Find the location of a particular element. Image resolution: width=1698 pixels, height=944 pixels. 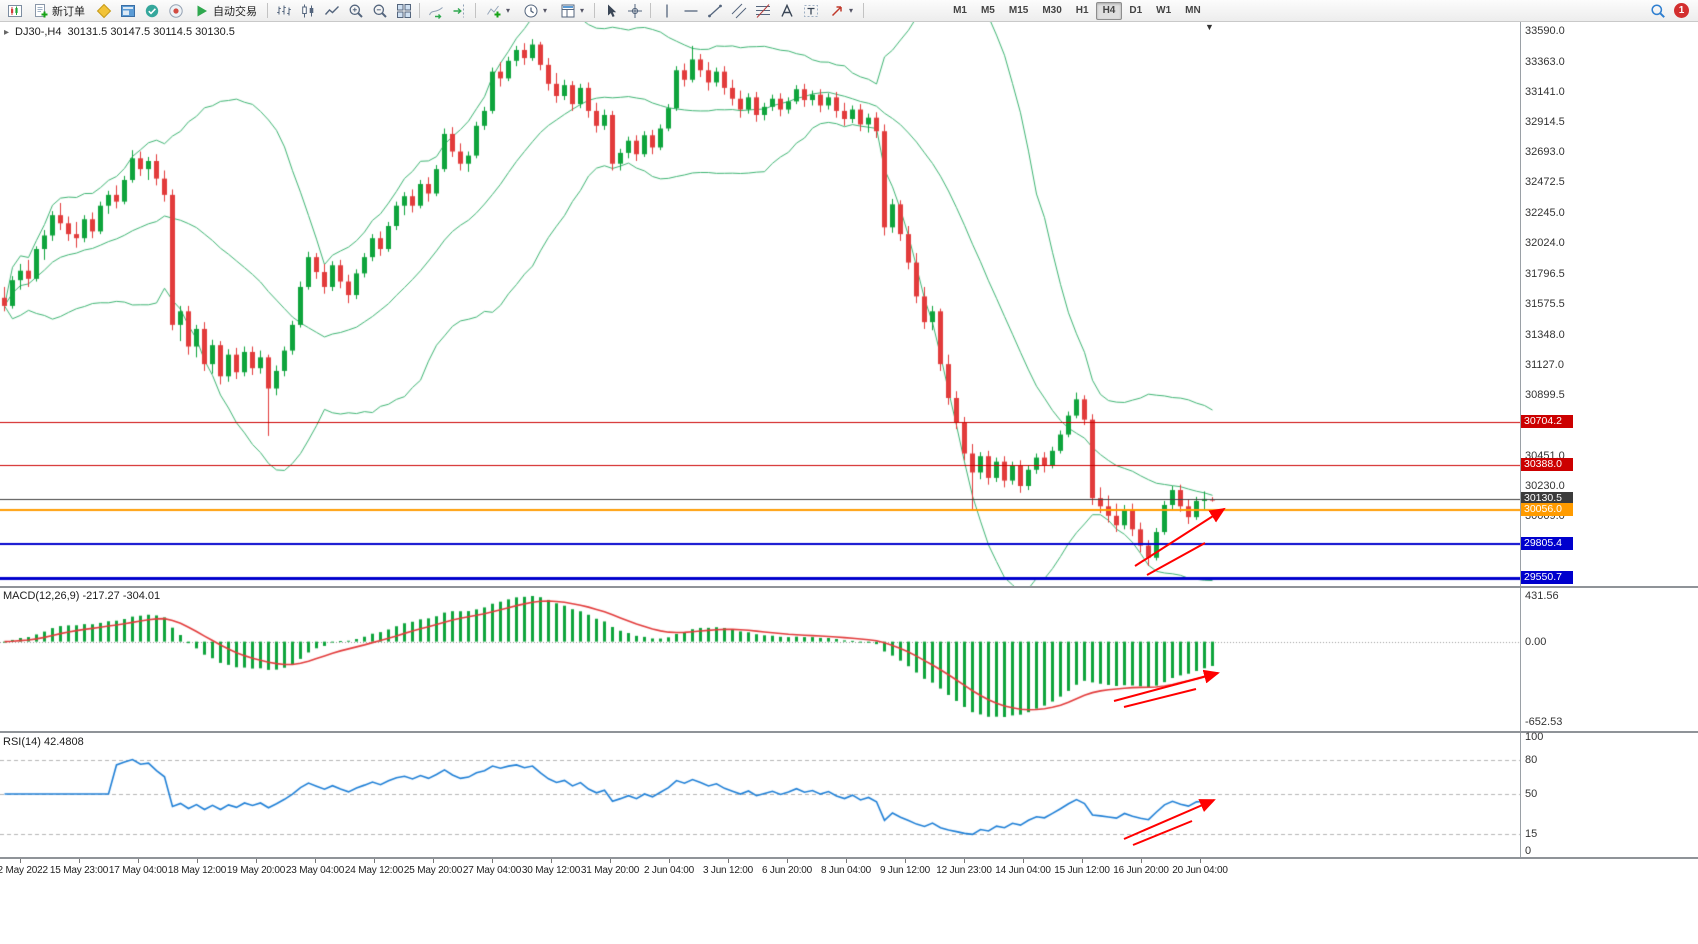

tile-windows-icon is located at coordinates (403, 10).